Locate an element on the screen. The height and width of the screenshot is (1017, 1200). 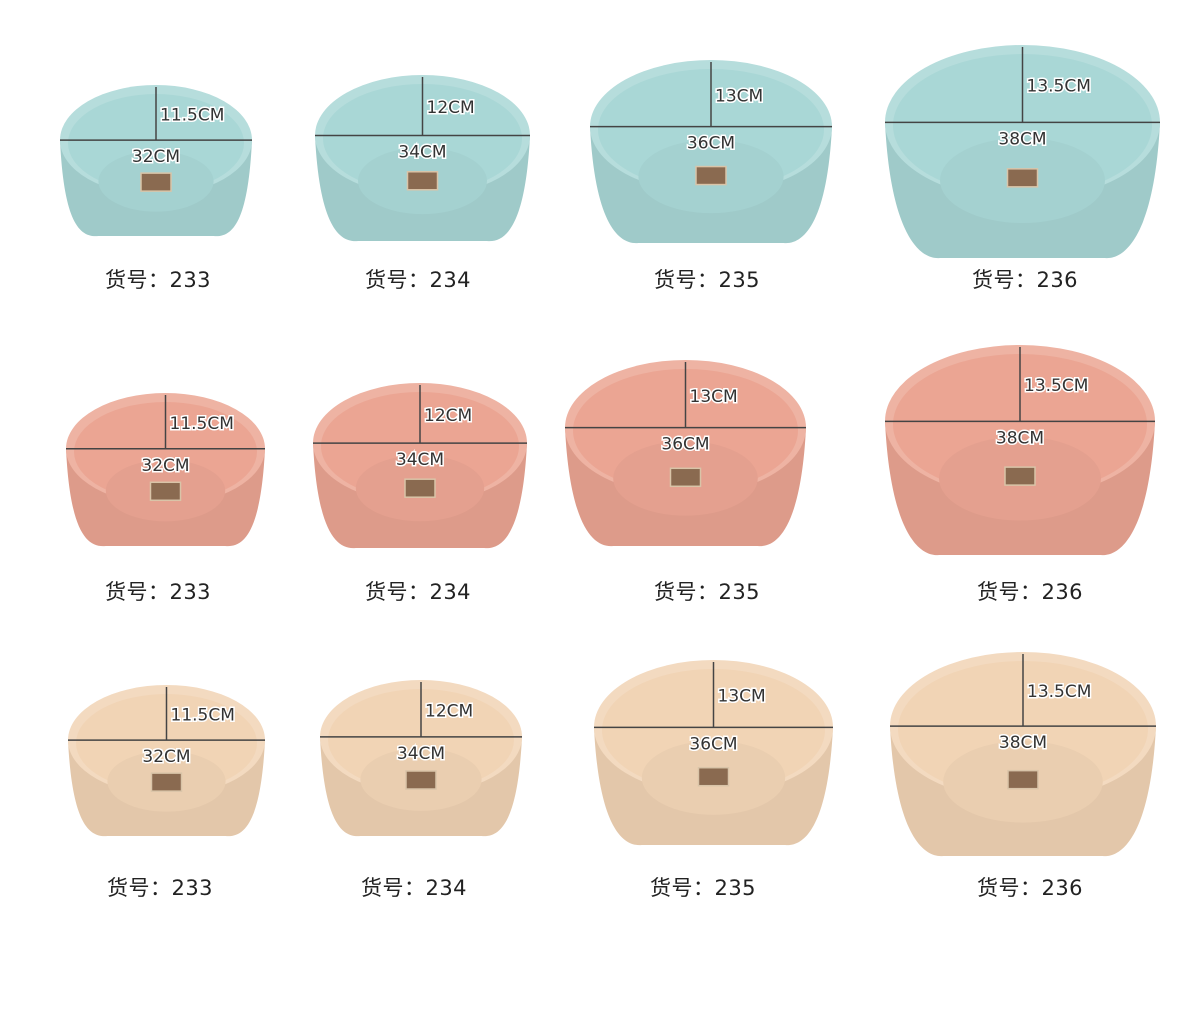
bowl-blue-233: 11.5CM 32CM is located at coordinates (156, 161).